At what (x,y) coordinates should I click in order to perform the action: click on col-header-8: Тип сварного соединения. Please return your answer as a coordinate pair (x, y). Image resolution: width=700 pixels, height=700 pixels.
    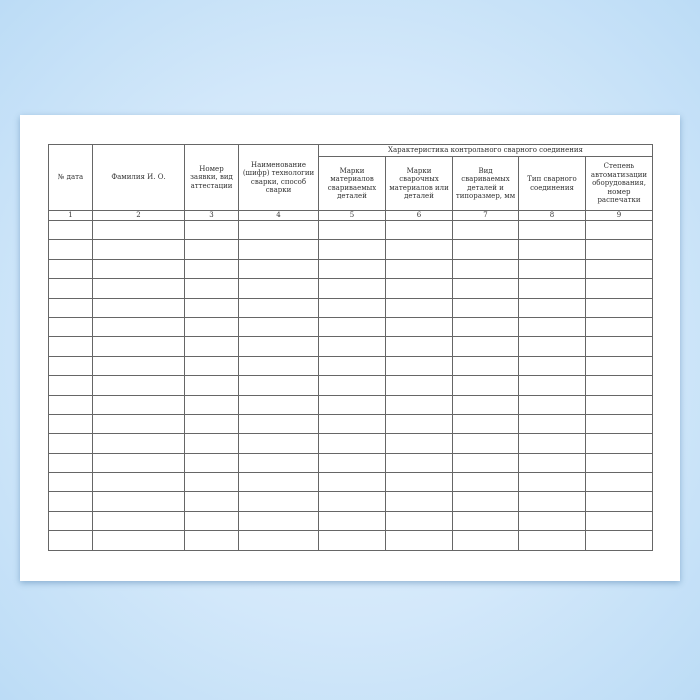
    Looking at the image, I should click on (552, 183).